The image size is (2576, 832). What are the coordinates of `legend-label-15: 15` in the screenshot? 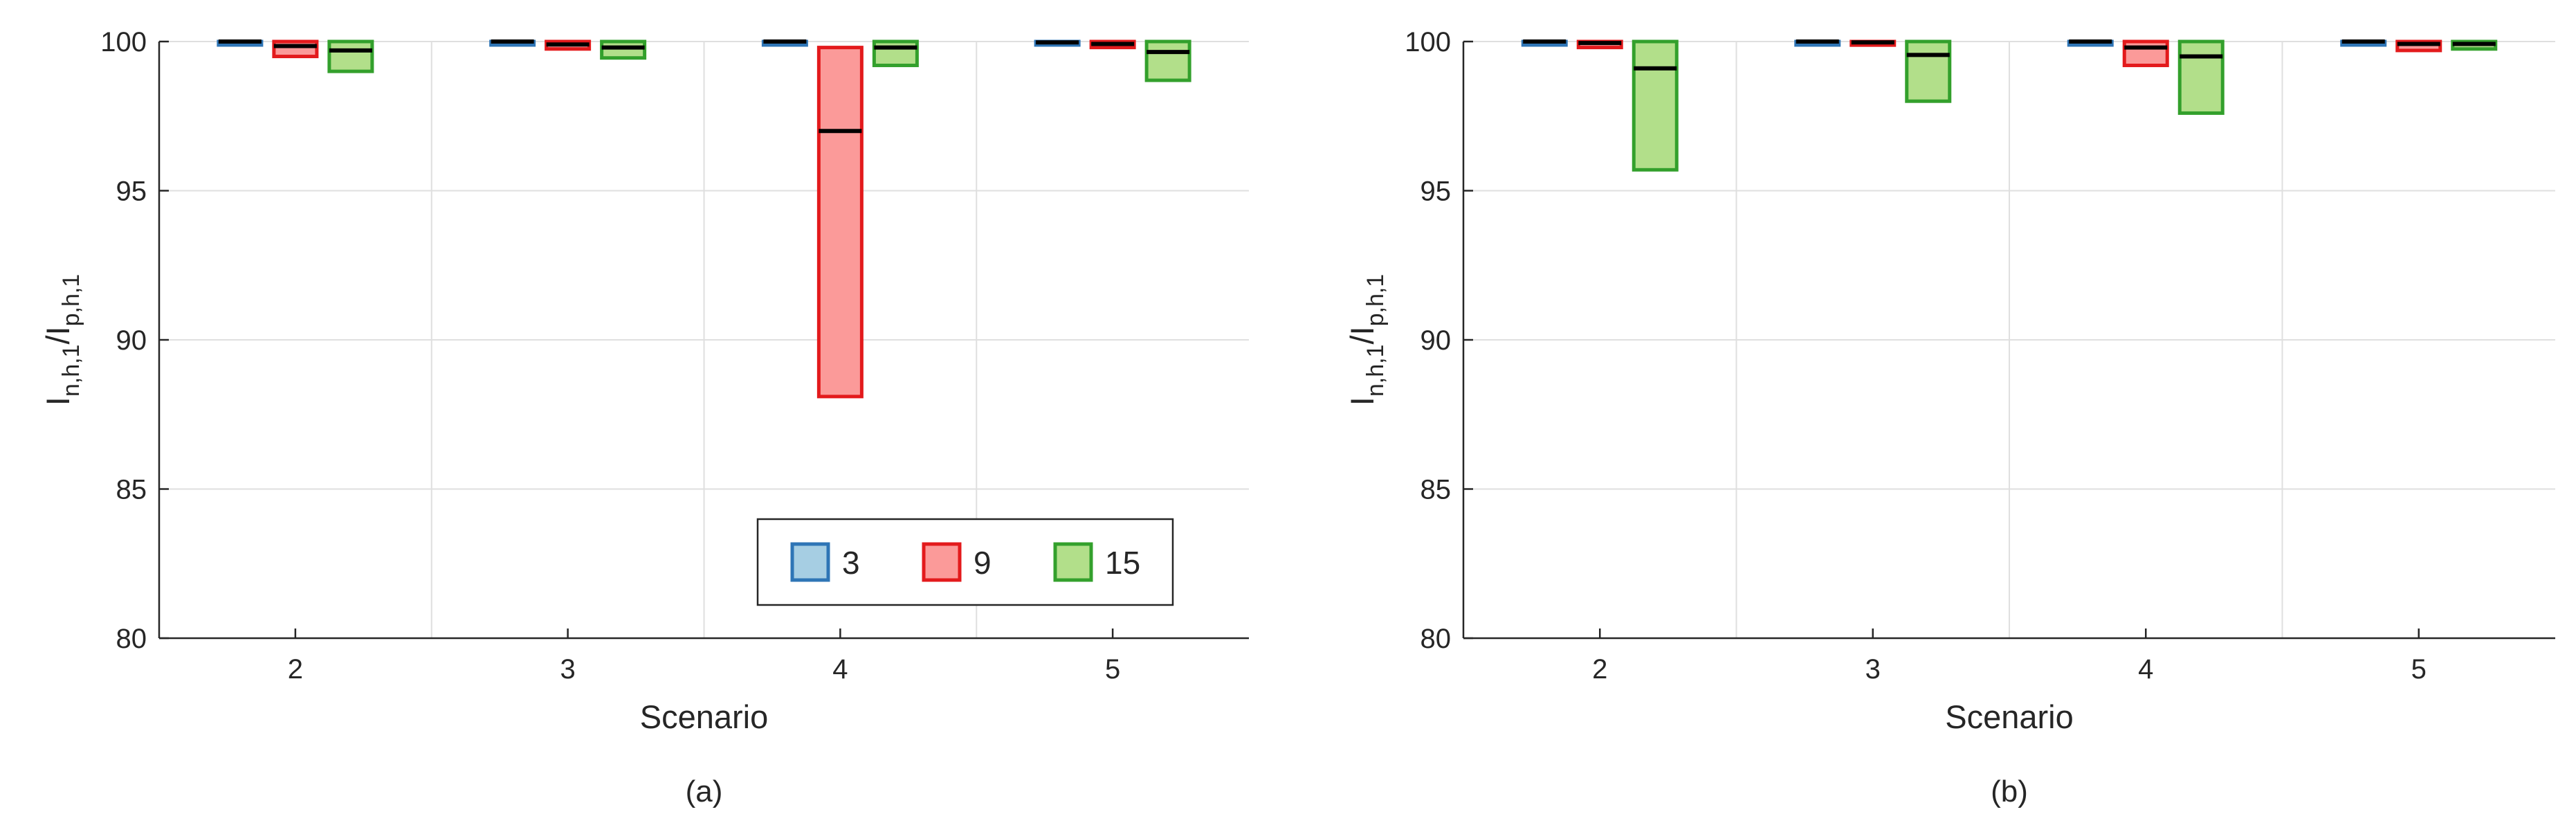 It's located at (1123, 563).